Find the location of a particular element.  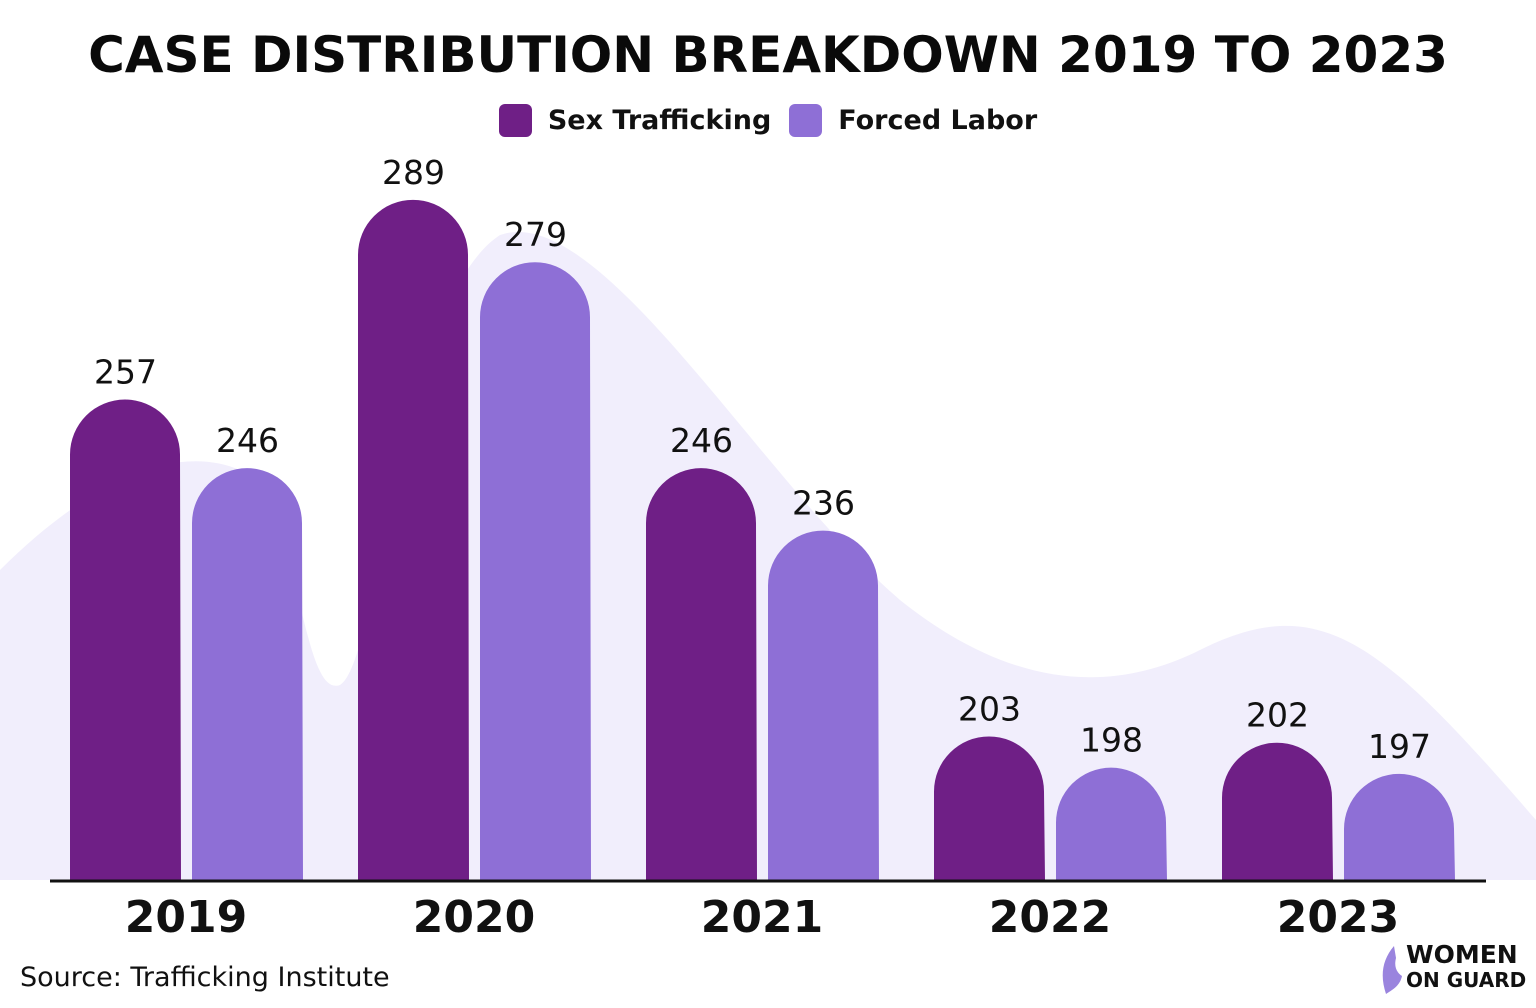

chart-title: CASE DISTRIBUTION BREAKDOWN 2019 TO 2023 is located at coordinates (768, 55).